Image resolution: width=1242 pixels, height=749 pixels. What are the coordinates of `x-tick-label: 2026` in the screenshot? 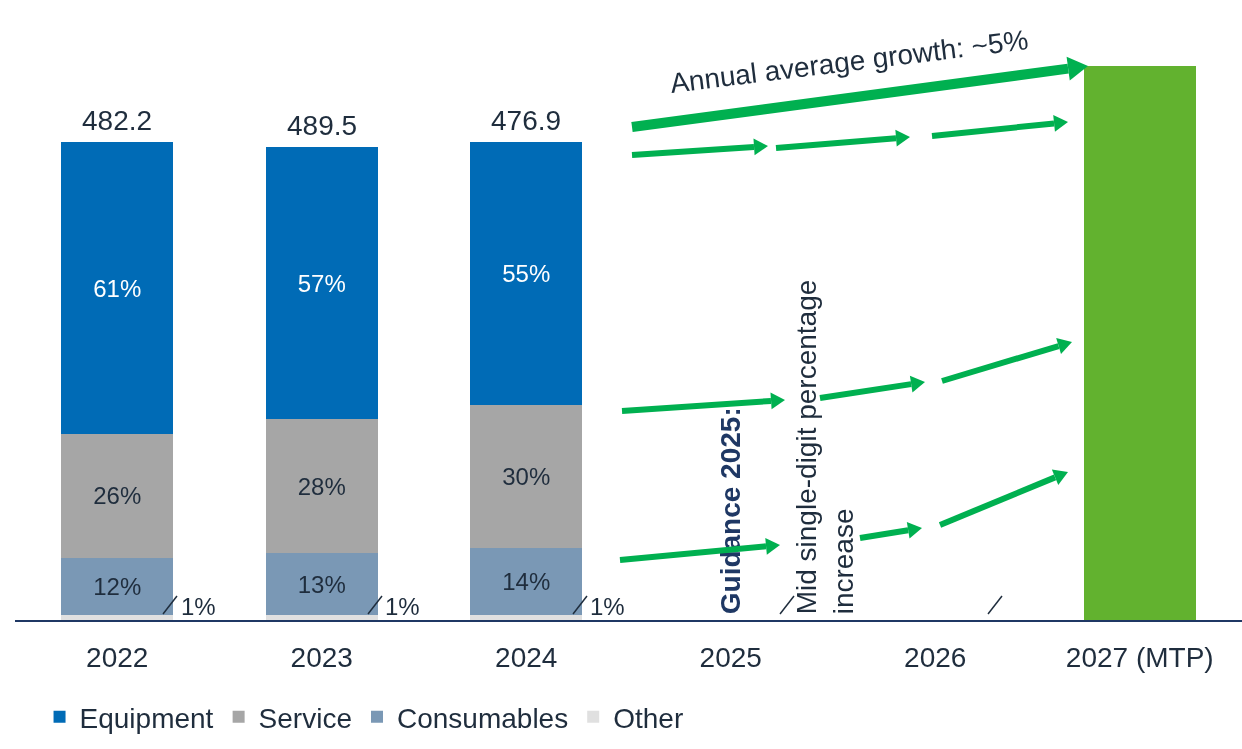 It's located at (935, 658).